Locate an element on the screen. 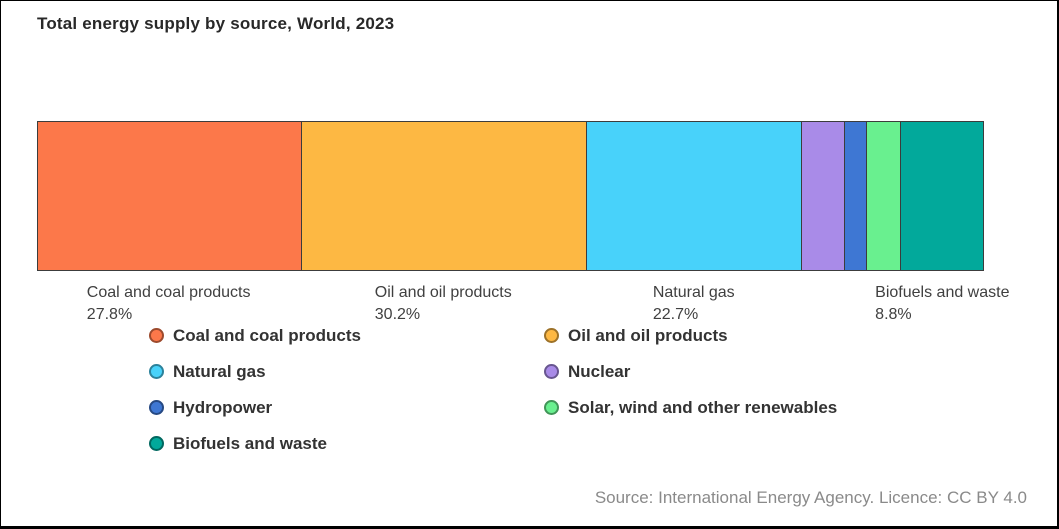  segment-label-text: Natural gas is located at coordinates (693, 292).